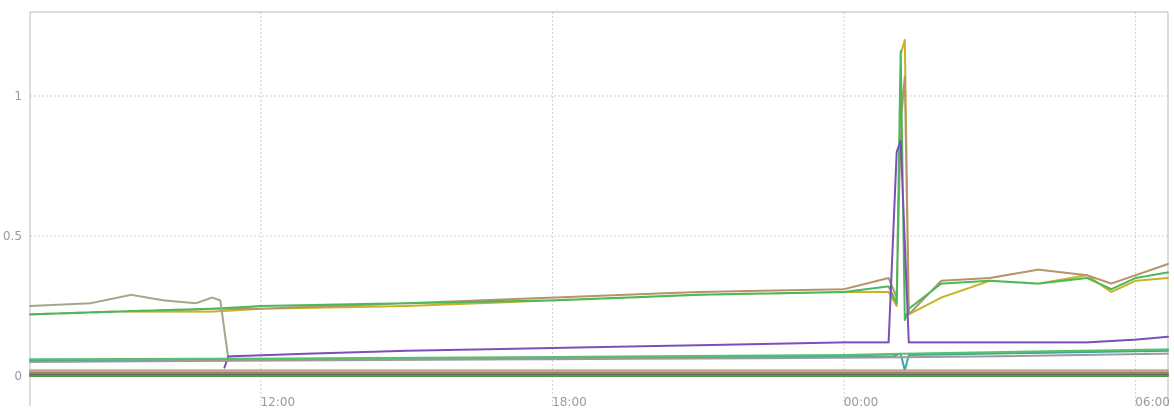 The image size is (1174, 416). Describe the element at coordinates (569, 402) in the screenshot. I see `x-tick-label: 18:00` at that location.